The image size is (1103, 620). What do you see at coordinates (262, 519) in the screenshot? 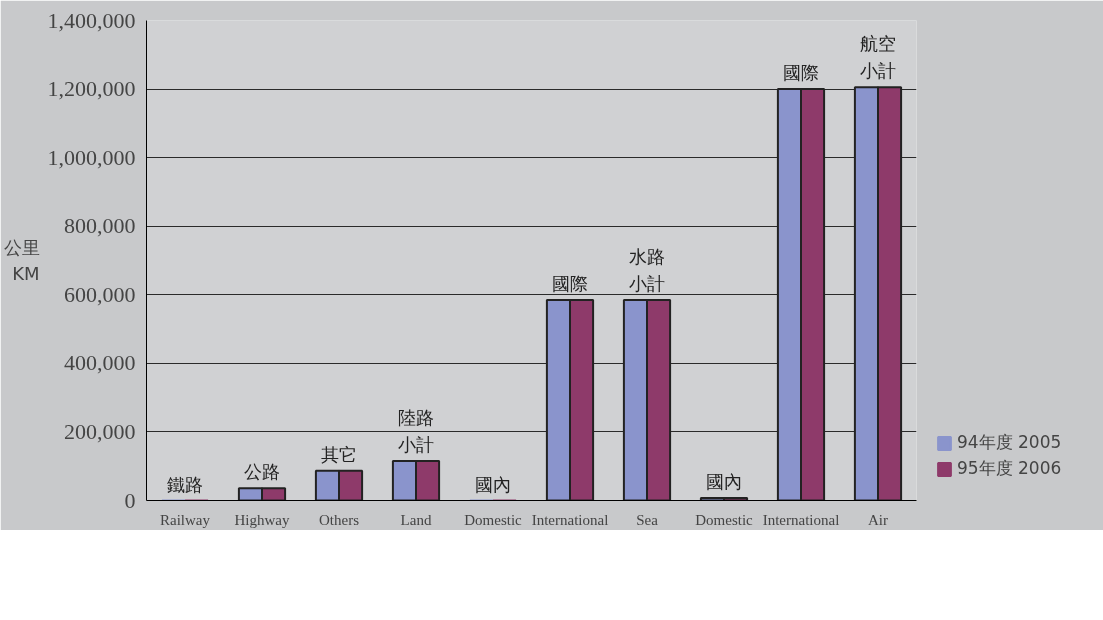
I see `x-tick-label: Highway` at bounding box center [262, 519].